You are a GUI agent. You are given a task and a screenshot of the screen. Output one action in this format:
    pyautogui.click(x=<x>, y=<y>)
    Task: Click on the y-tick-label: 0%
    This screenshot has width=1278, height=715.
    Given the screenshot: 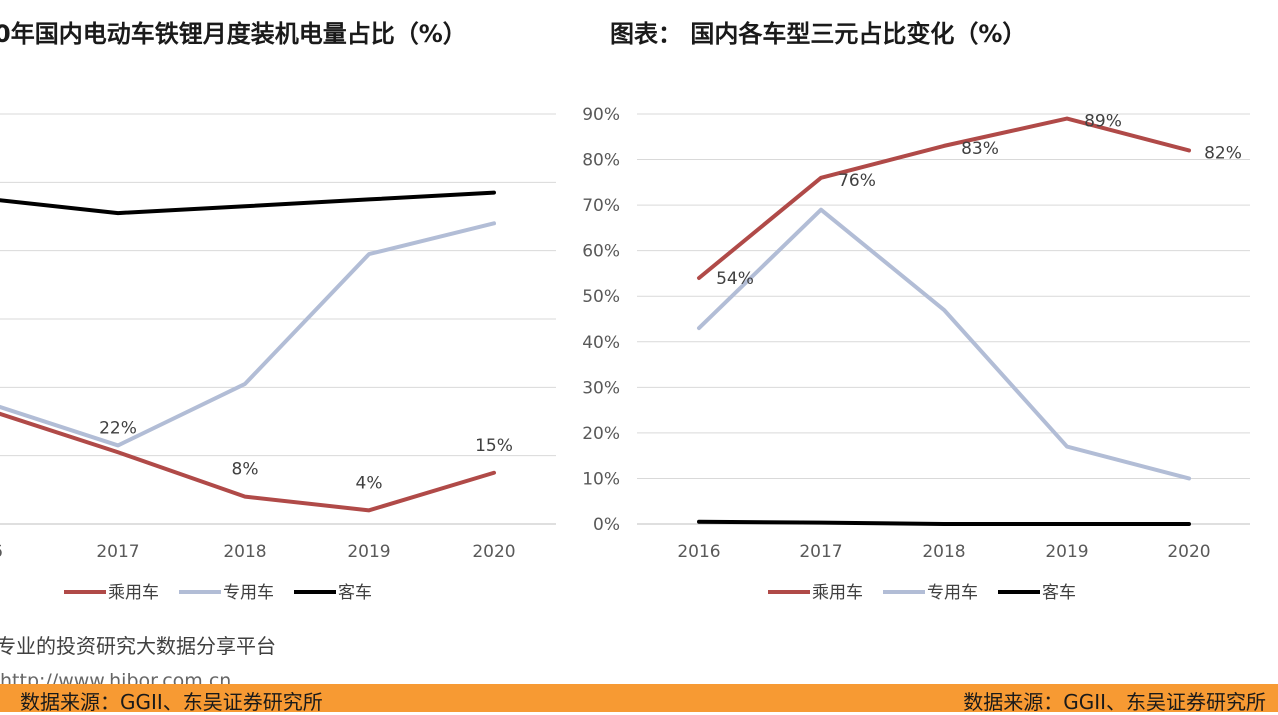 What is the action you would take?
    pyautogui.click(x=606, y=525)
    